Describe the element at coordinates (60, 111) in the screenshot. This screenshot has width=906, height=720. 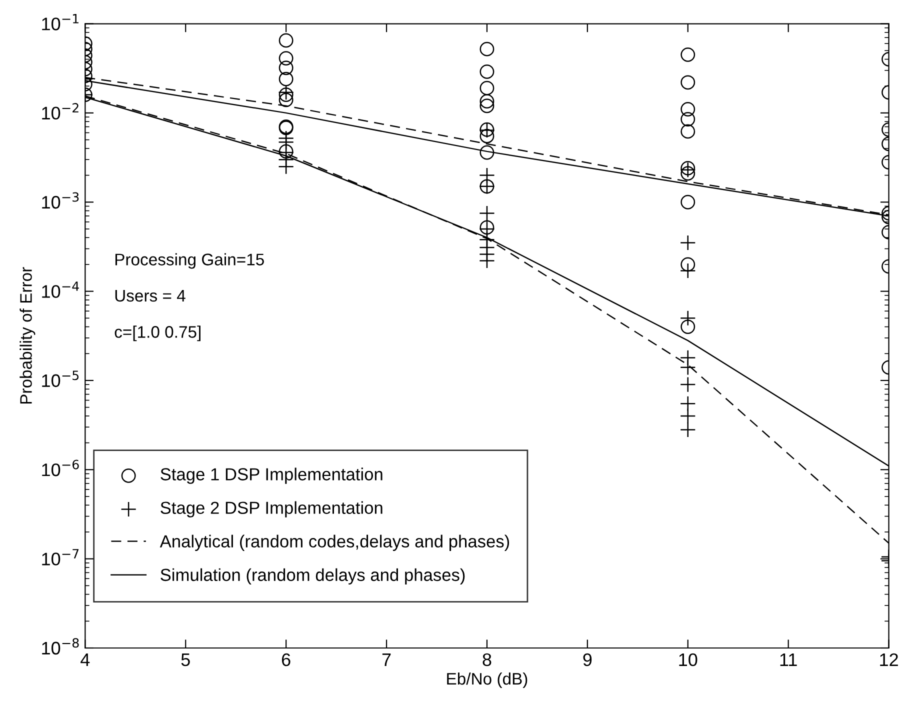
I see `y-tick-label: 10$^{−2}$` at that location.